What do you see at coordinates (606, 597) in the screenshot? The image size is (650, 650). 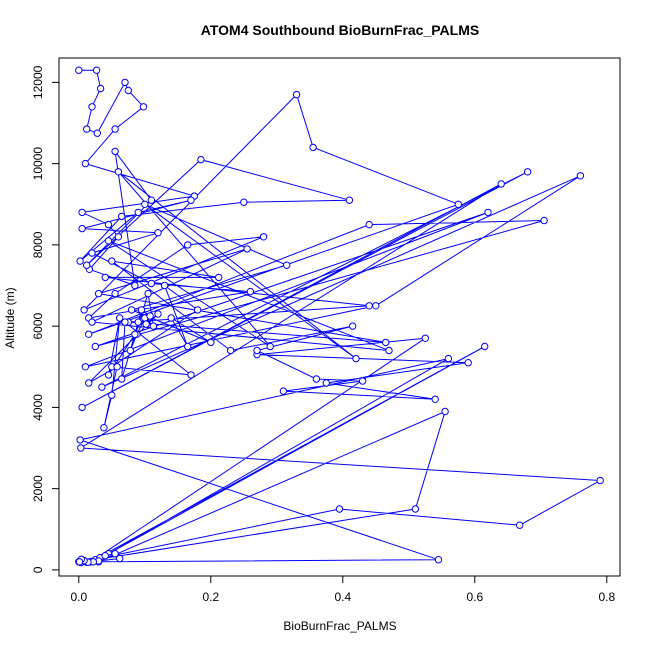 I see `x-tick-label: 0.8` at bounding box center [606, 597].